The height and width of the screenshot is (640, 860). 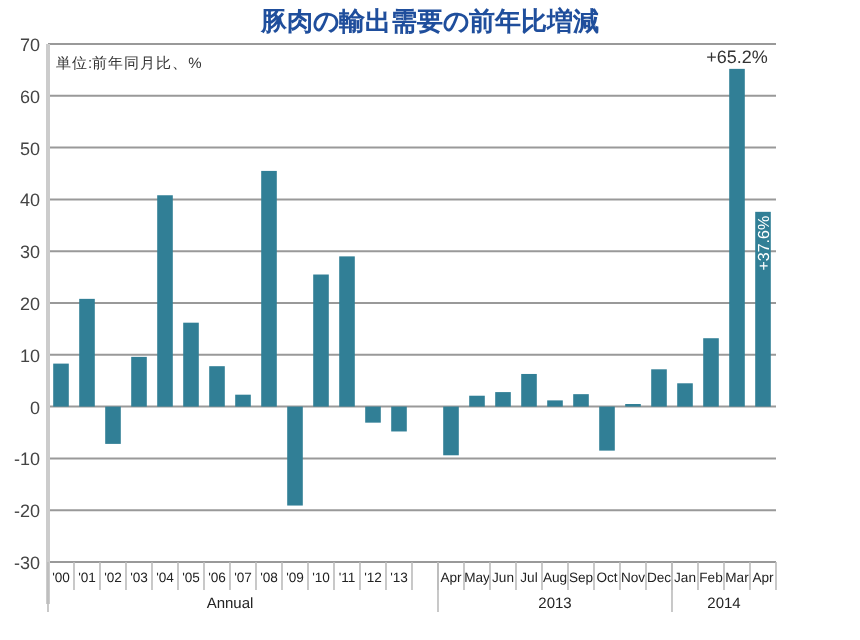 What do you see at coordinates (764, 243) in the screenshot?
I see `data-label: +37.6%` at bounding box center [764, 243].